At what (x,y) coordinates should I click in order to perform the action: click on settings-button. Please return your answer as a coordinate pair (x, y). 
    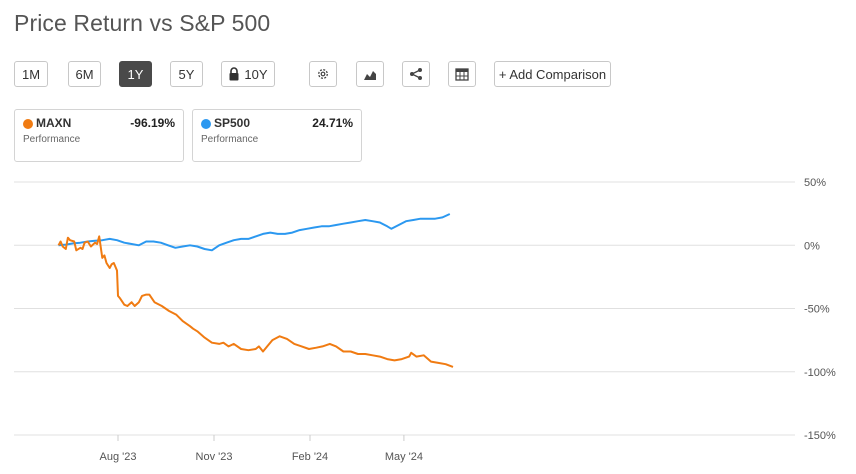
    Looking at the image, I should click on (323, 74).